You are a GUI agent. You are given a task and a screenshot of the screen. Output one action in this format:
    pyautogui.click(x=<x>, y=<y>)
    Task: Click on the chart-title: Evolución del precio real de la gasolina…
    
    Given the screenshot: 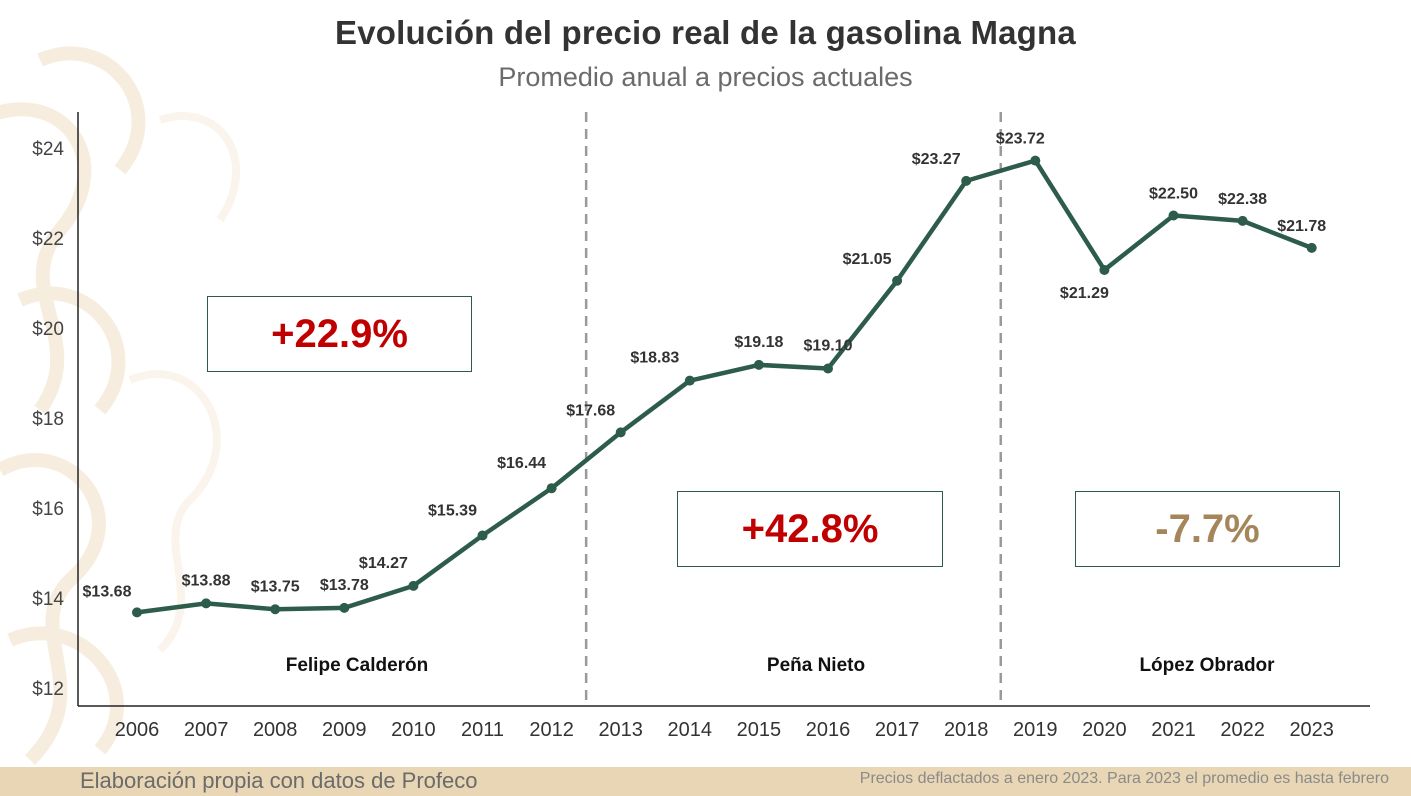 What is the action you would take?
    pyautogui.click(x=705, y=32)
    